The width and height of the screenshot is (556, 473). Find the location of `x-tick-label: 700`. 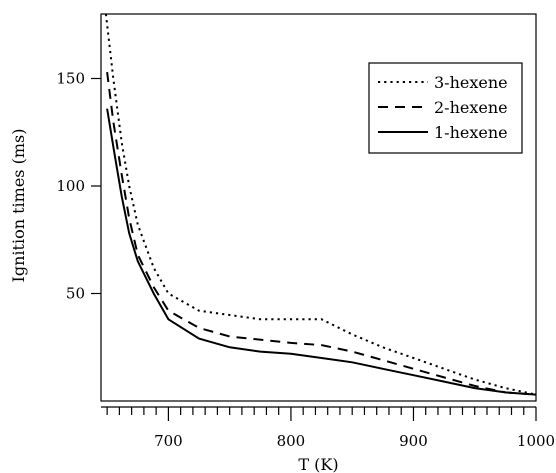

x-tick-label: 700 is located at coordinates (168, 441).